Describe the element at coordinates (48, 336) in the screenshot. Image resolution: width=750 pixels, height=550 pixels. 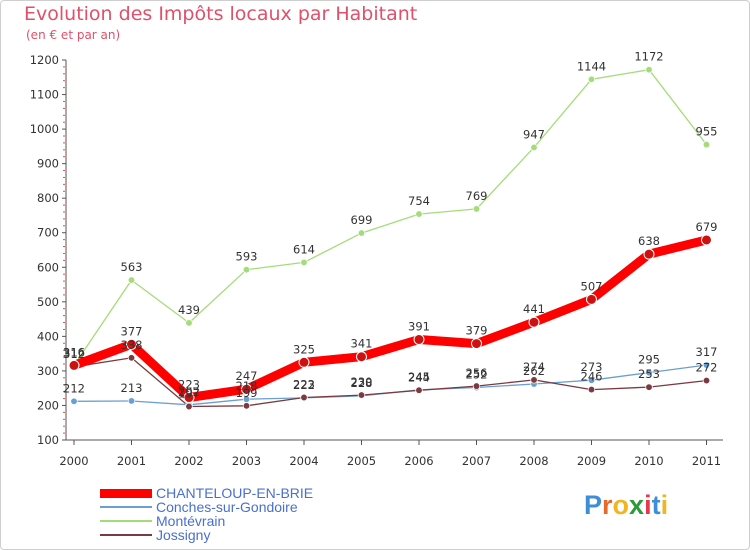
I see `y-tick-label: 400` at that location.